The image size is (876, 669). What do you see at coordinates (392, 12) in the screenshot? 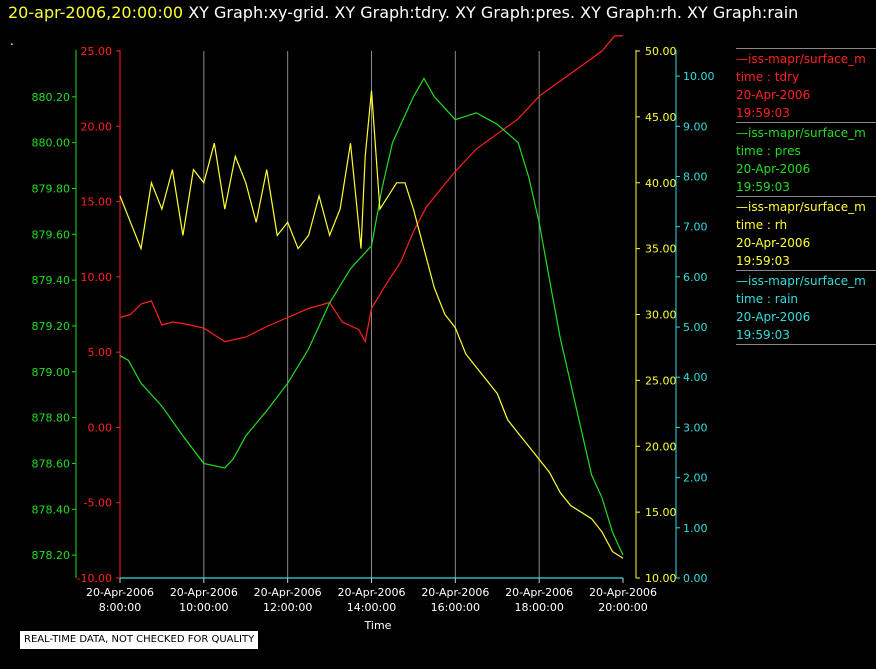
I see `header-title-2: XY Graph:tdry.` at bounding box center [392, 12].